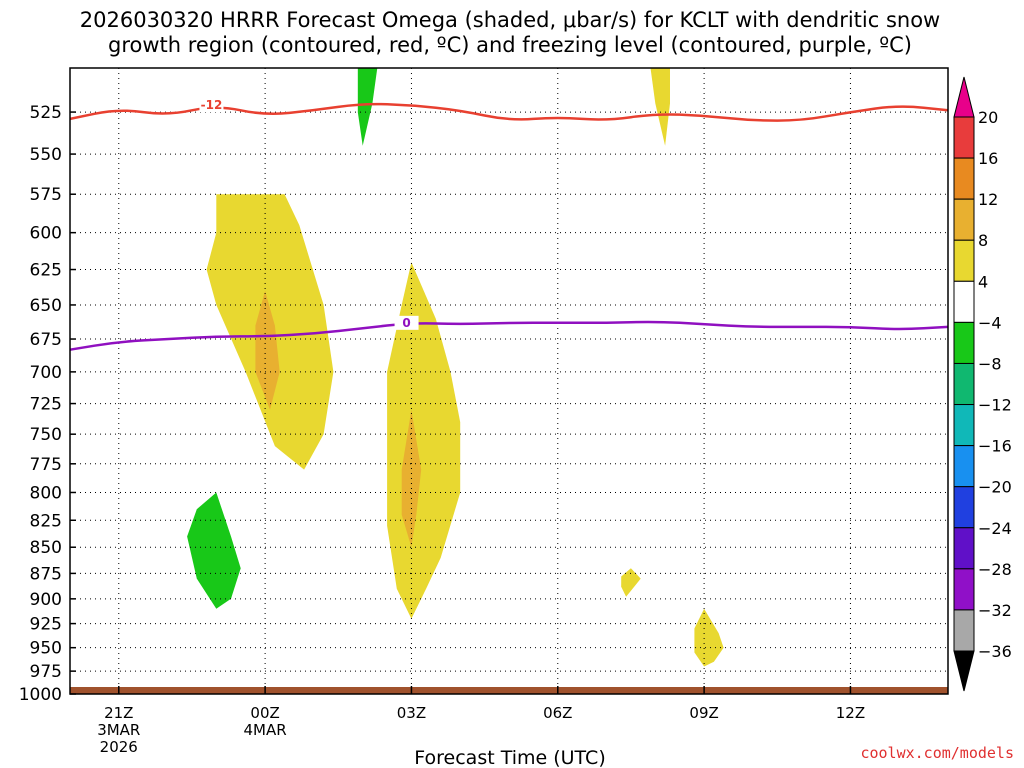  I want to click on x-tick-label: 12Z, so click(850, 713).